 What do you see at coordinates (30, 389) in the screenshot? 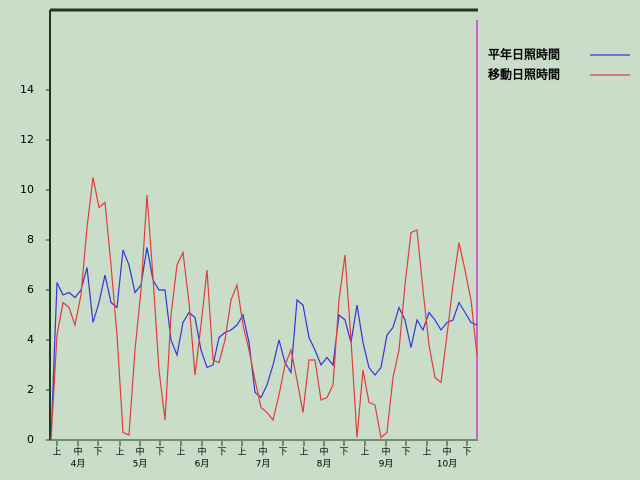
I see `y-tick-label: 2` at bounding box center [30, 389].